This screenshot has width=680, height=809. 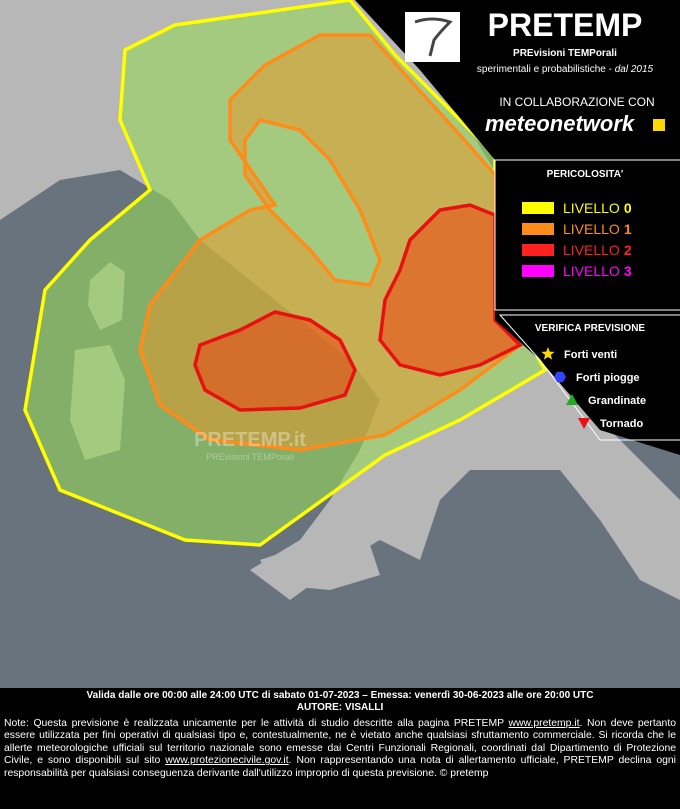 What do you see at coordinates (628, 208) in the screenshot?
I see `level-number: 0` at bounding box center [628, 208].